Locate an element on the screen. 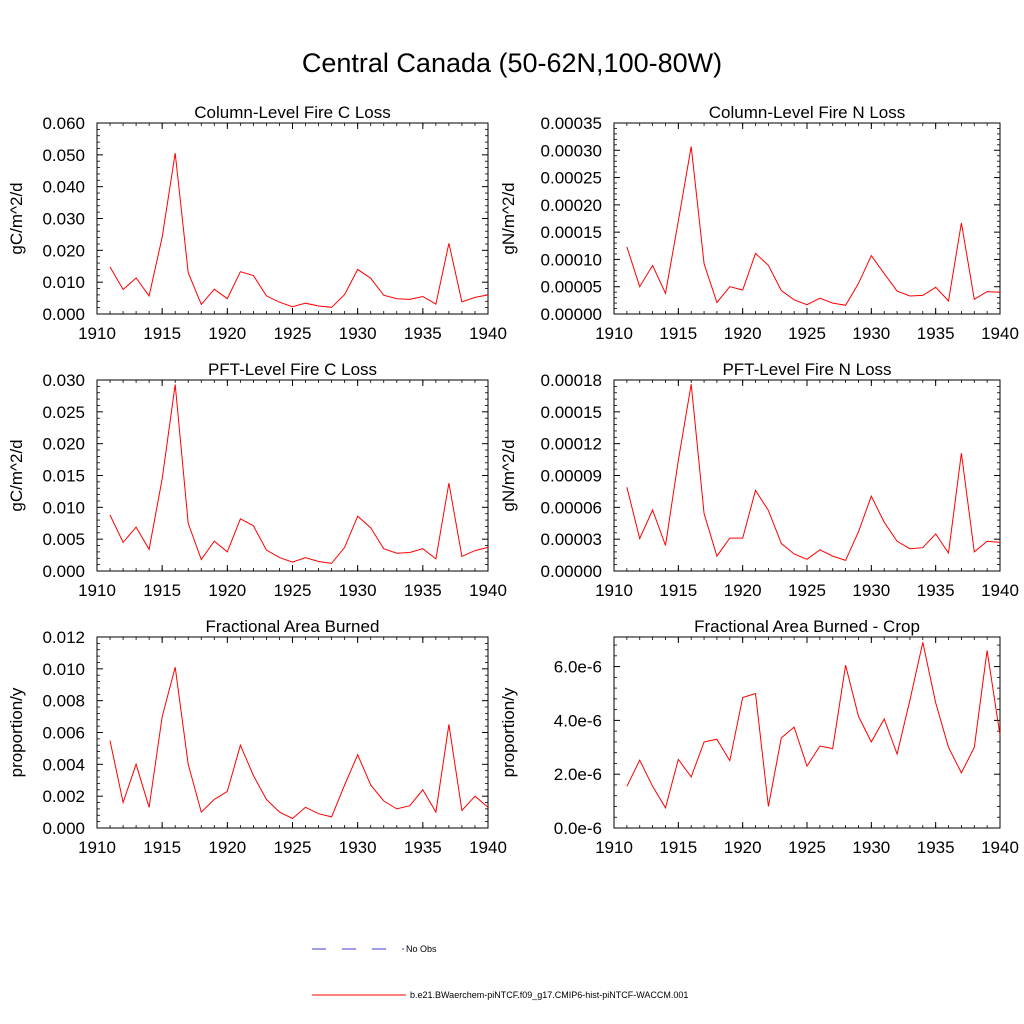  y-tick-label: 0.060 is located at coordinates (63, 123).